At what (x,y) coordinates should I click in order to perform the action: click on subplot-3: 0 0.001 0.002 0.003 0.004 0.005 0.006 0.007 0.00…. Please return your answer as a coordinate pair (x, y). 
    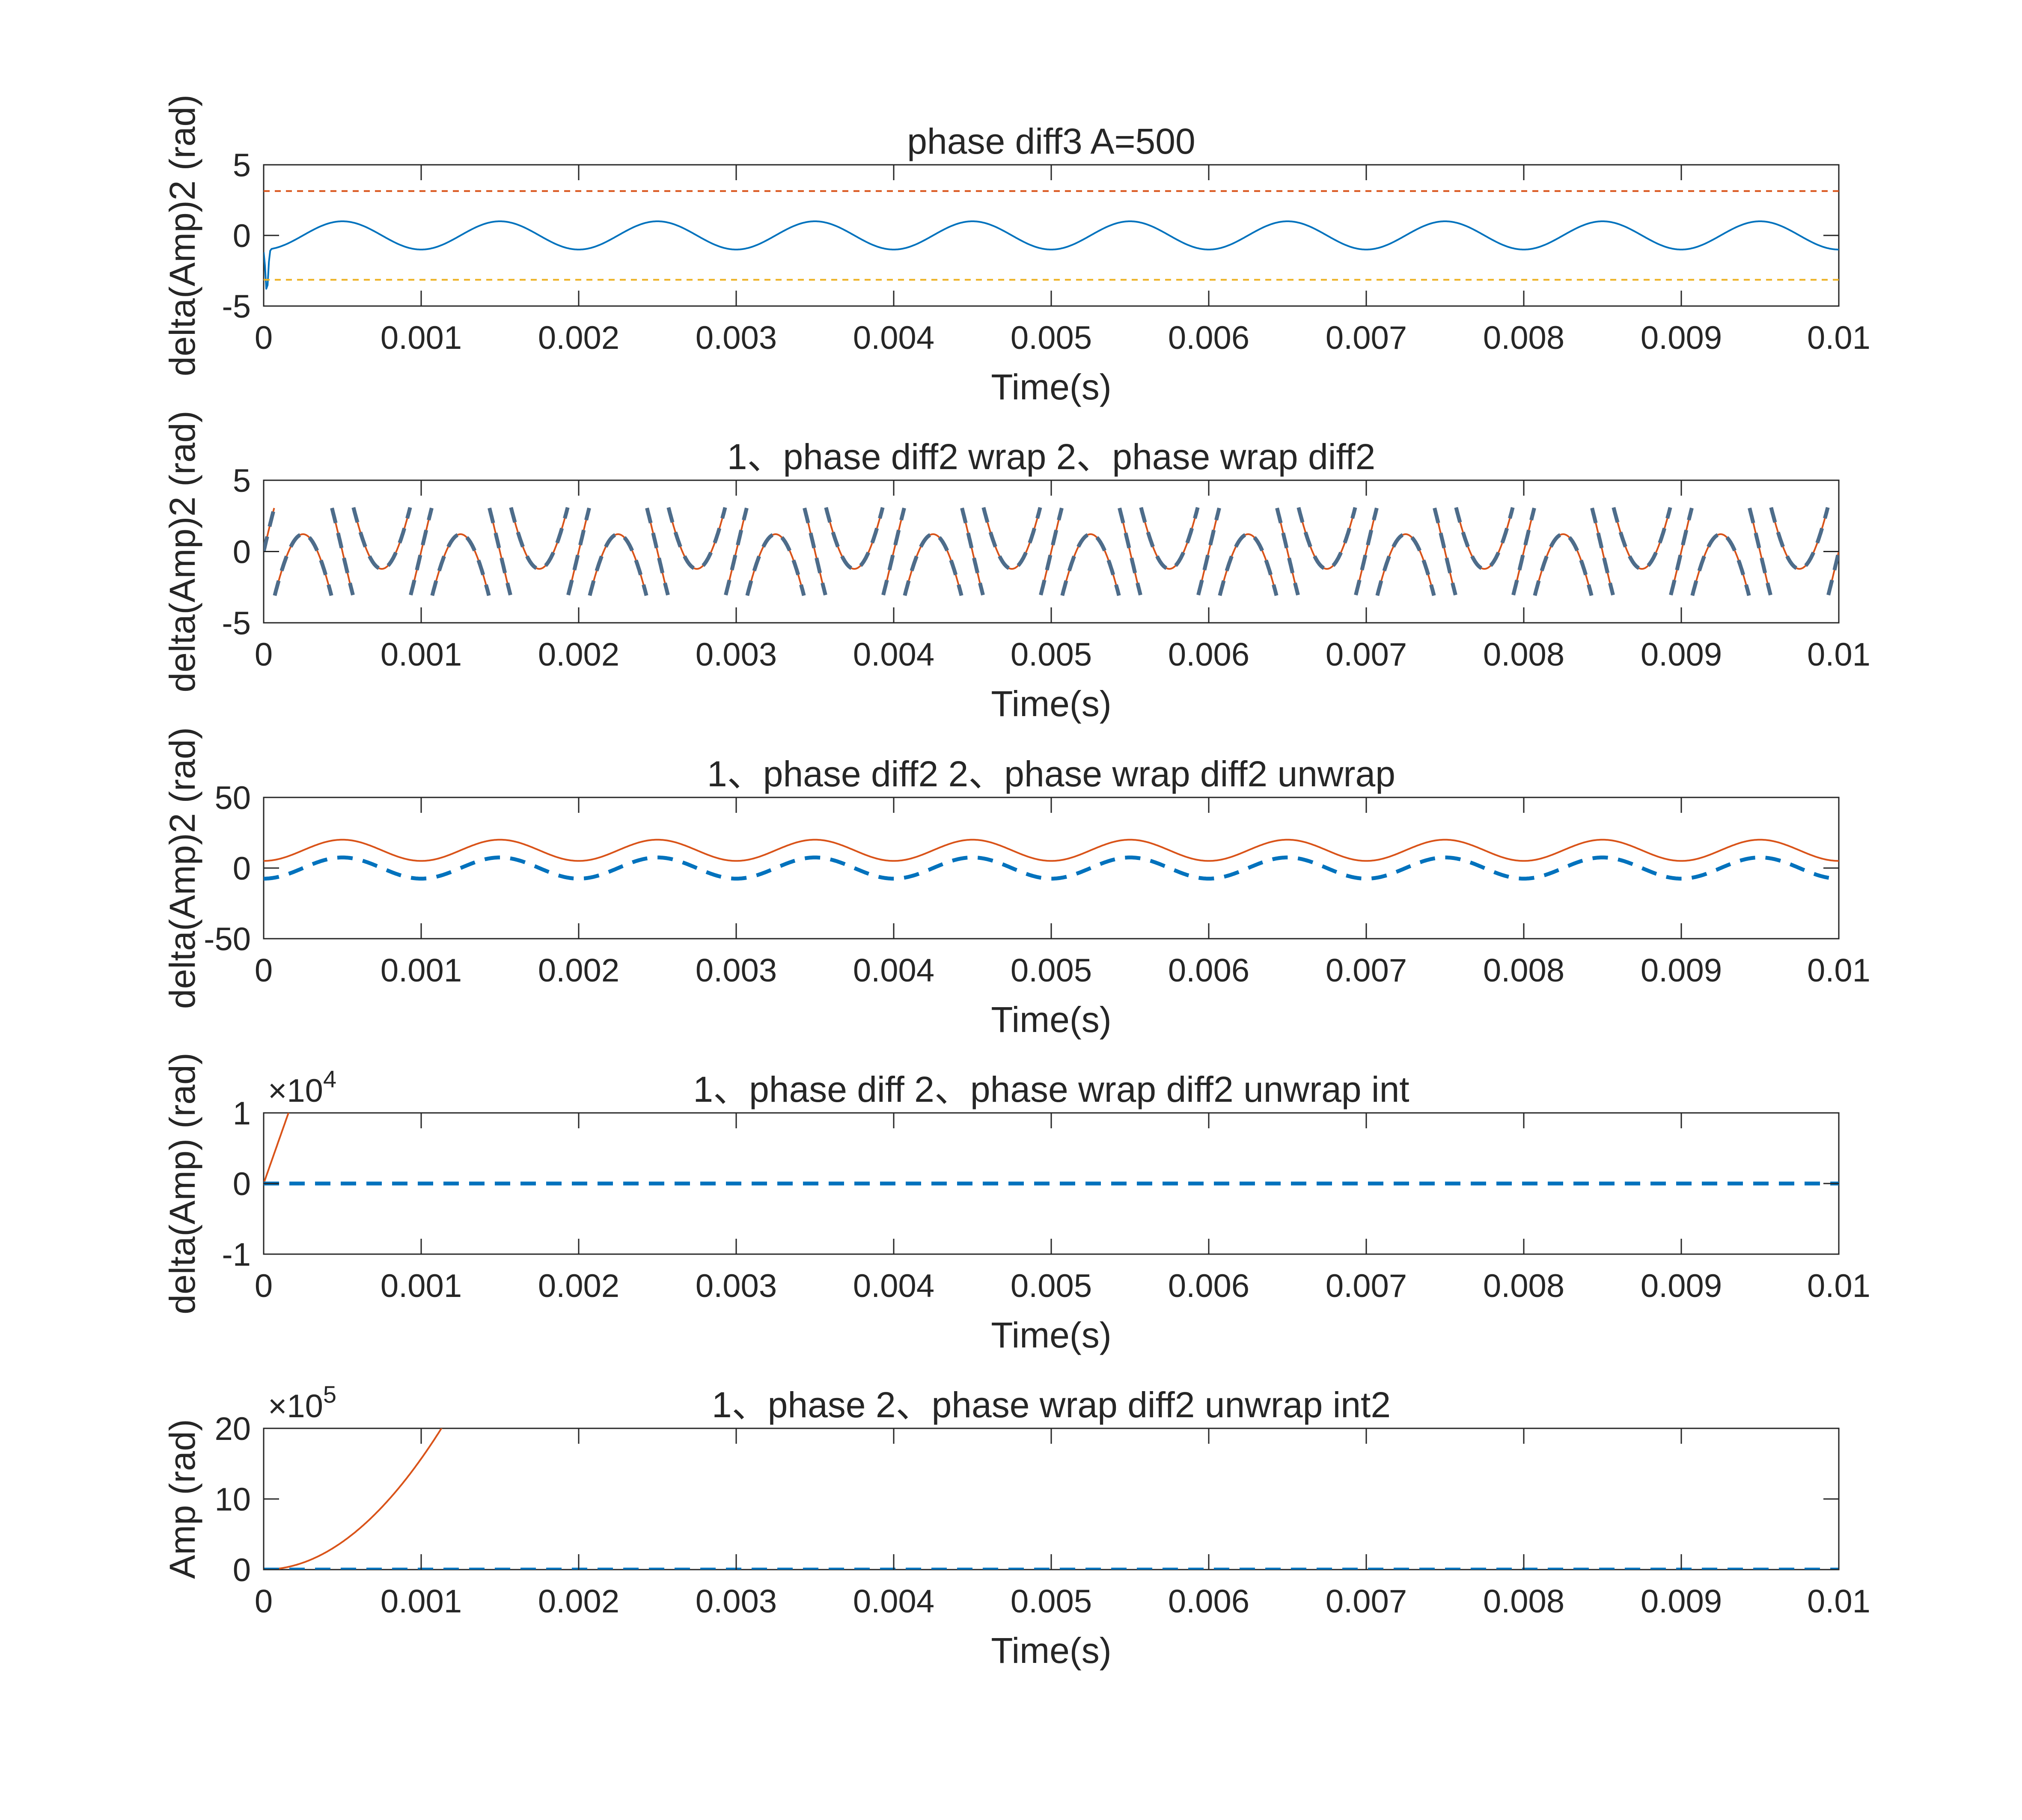
    Looking at the image, I should click on (1016, 883).